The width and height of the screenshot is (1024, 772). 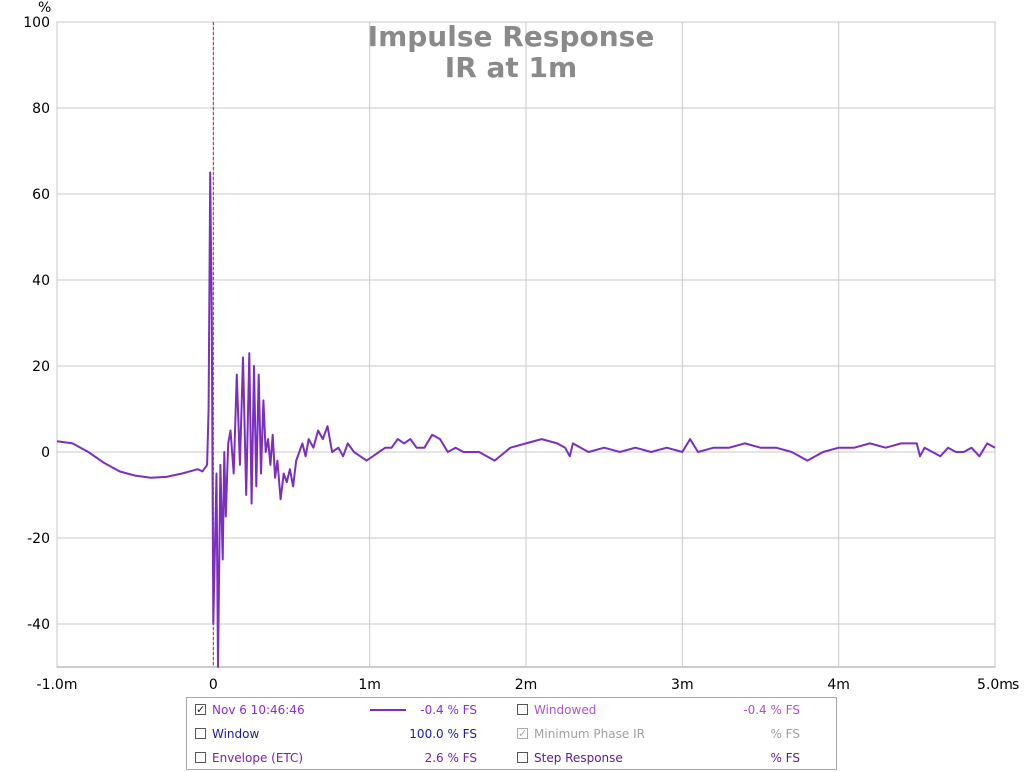 I want to click on legend-item-ir: ✓ Nov 6 10:46:46 -0.4 % FS, so click(x=345, y=710).